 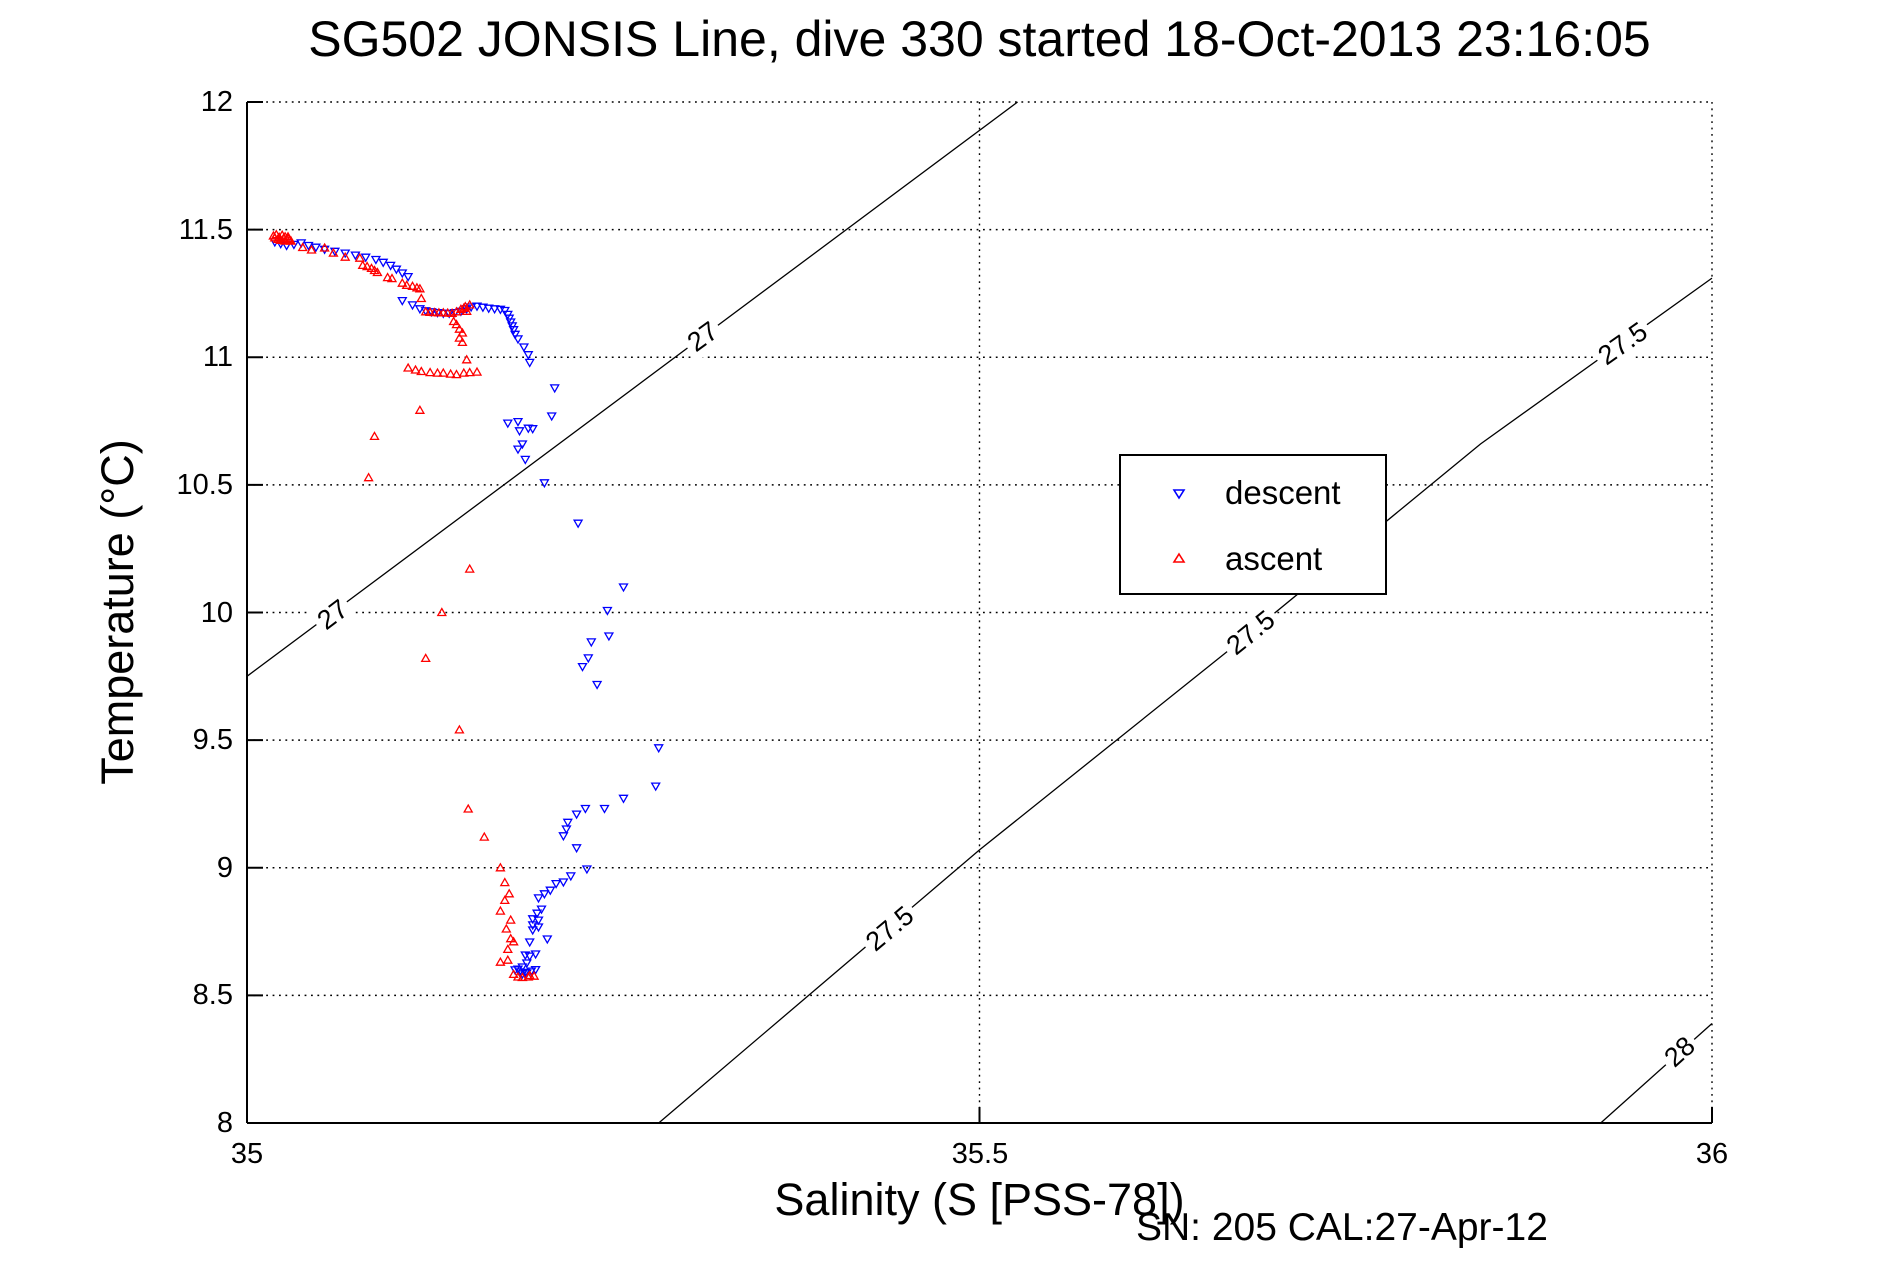 I want to click on y-tick-label: 11.5, so click(x=205, y=230).